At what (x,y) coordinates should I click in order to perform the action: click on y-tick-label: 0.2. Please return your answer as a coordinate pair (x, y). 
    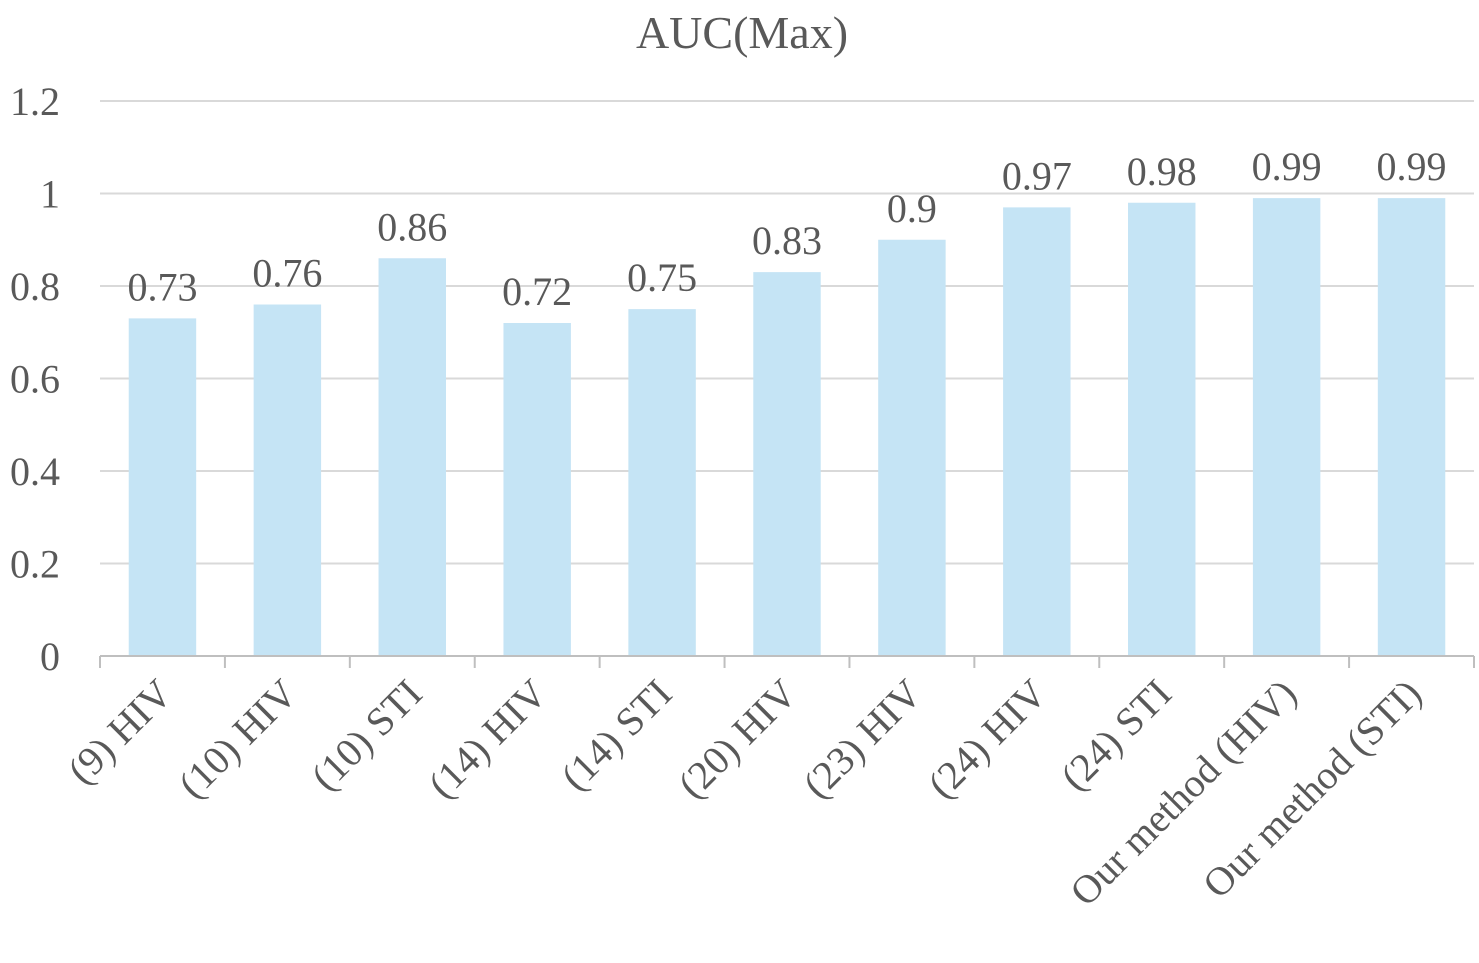
    Looking at the image, I should click on (35, 564).